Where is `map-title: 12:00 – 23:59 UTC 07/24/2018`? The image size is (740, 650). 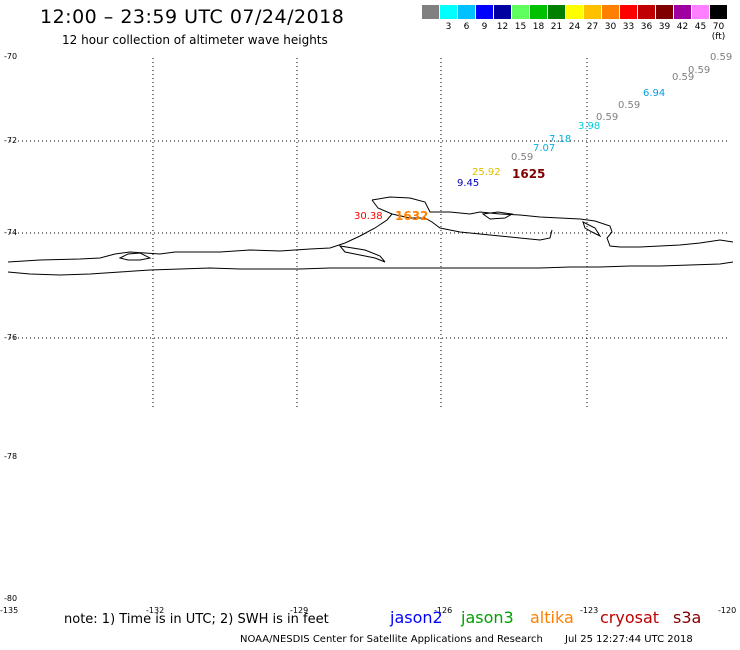
map-title: 12:00 – 23:59 UTC 07/24/2018 is located at coordinates (192, 17).